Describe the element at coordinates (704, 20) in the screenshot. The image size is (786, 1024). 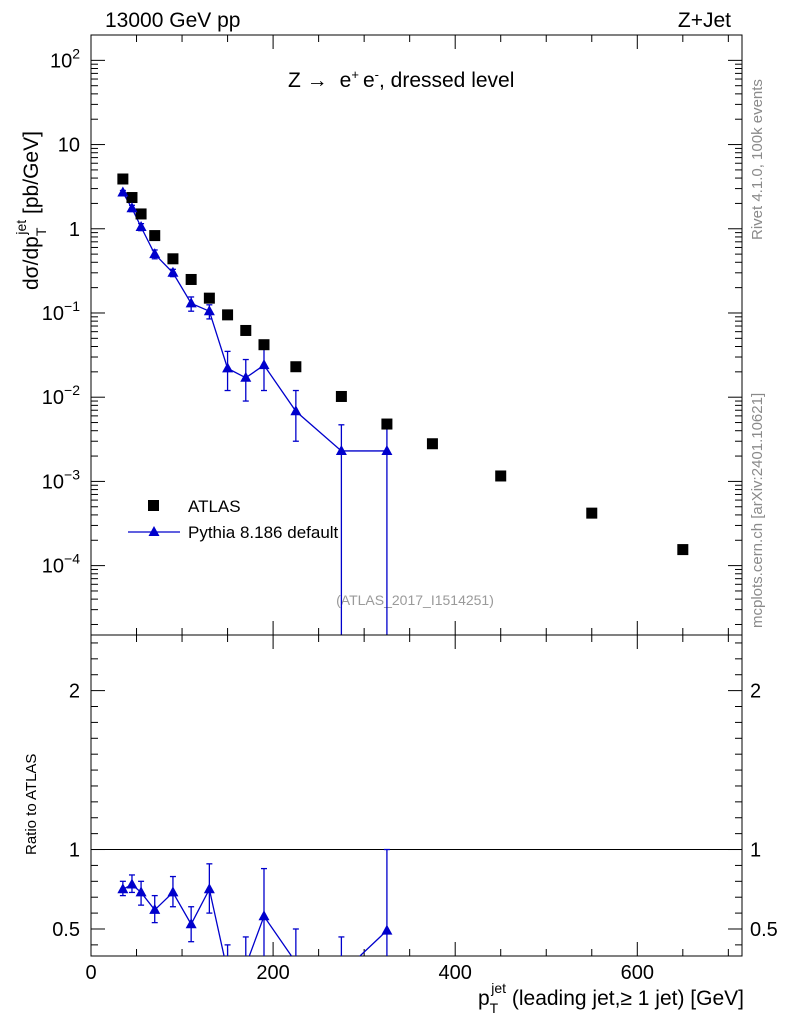
I see `header-right-label: Z+Jet` at that location.